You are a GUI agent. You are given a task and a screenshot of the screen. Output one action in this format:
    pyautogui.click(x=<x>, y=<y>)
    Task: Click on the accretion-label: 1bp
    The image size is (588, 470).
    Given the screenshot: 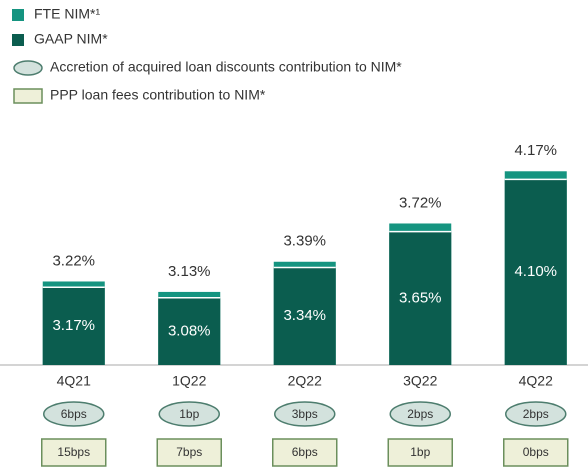 What is the action you would take?
    pyautogui.click(x=189, y=414)
    